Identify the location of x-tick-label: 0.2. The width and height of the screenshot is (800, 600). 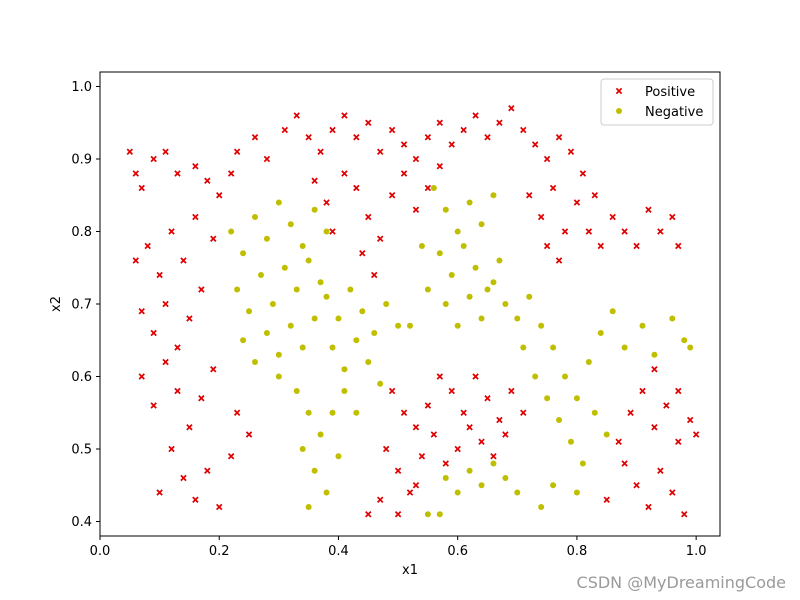
(219, 551).